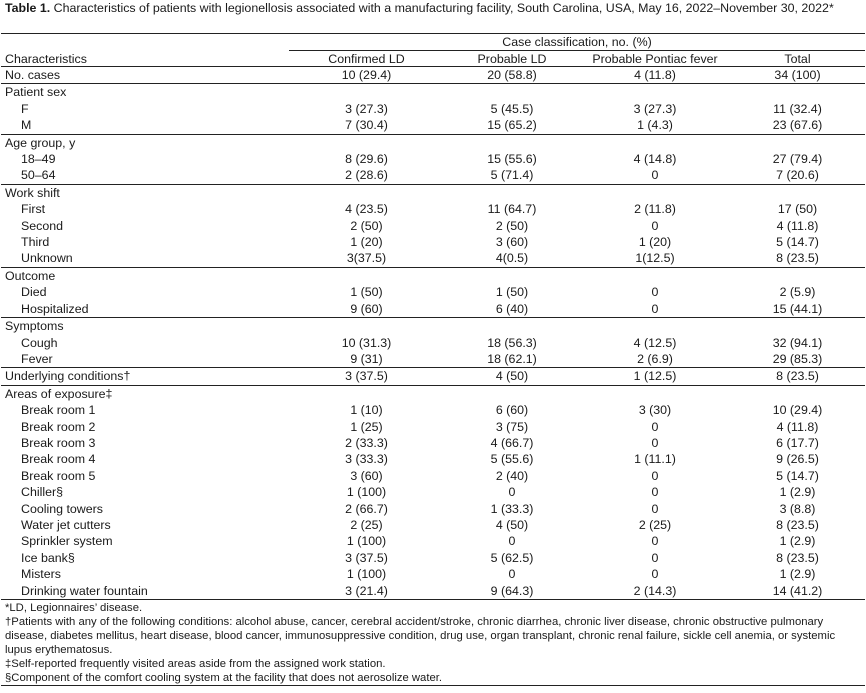  I want to click on total-cell: 4 (11.8), so click(797, 426).